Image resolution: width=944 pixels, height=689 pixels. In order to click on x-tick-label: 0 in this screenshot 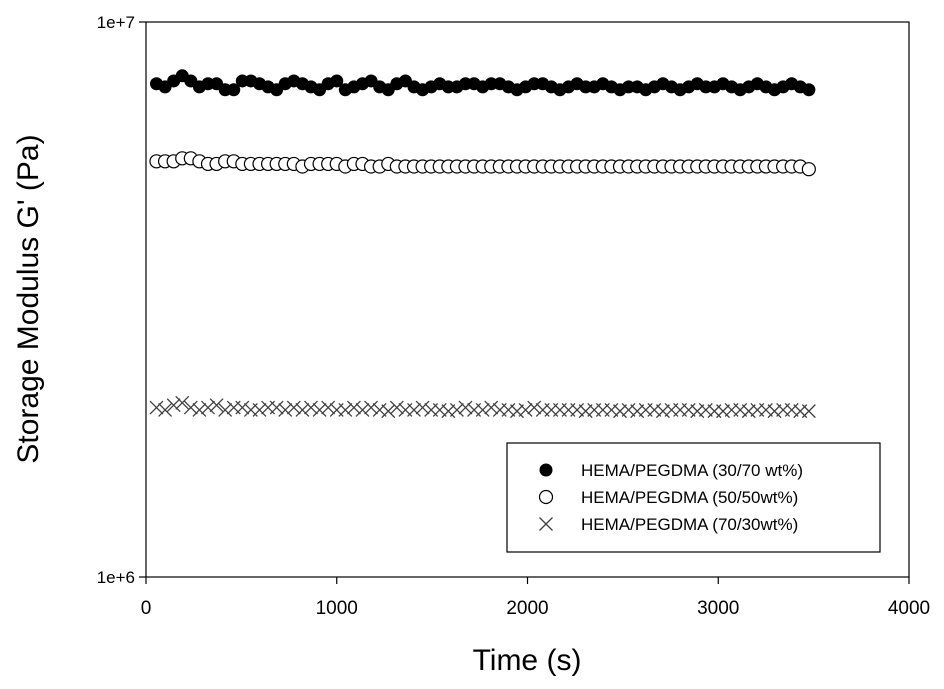, I will do `click(146, 608)`.